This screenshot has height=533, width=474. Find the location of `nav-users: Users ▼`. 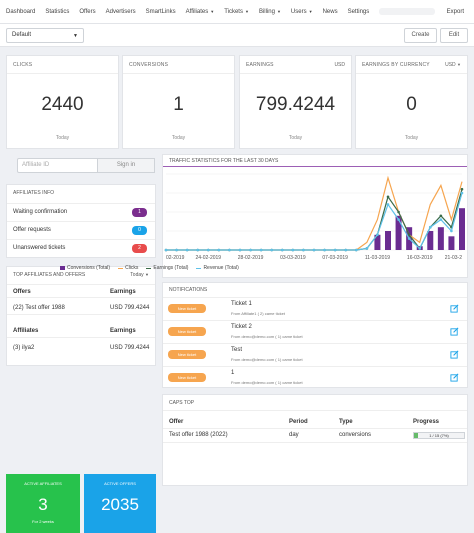

nav-users: Users ▼ is located at coordinates (302, 12).